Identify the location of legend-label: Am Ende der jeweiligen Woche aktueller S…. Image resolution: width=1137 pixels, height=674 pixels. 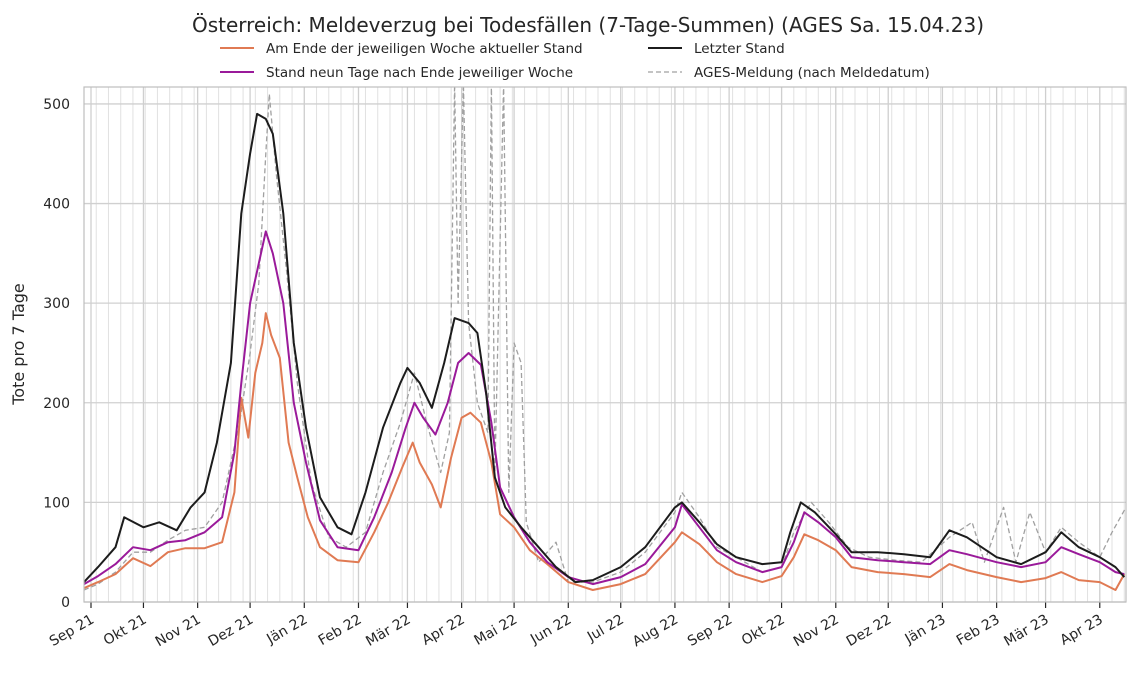
(424, 49).